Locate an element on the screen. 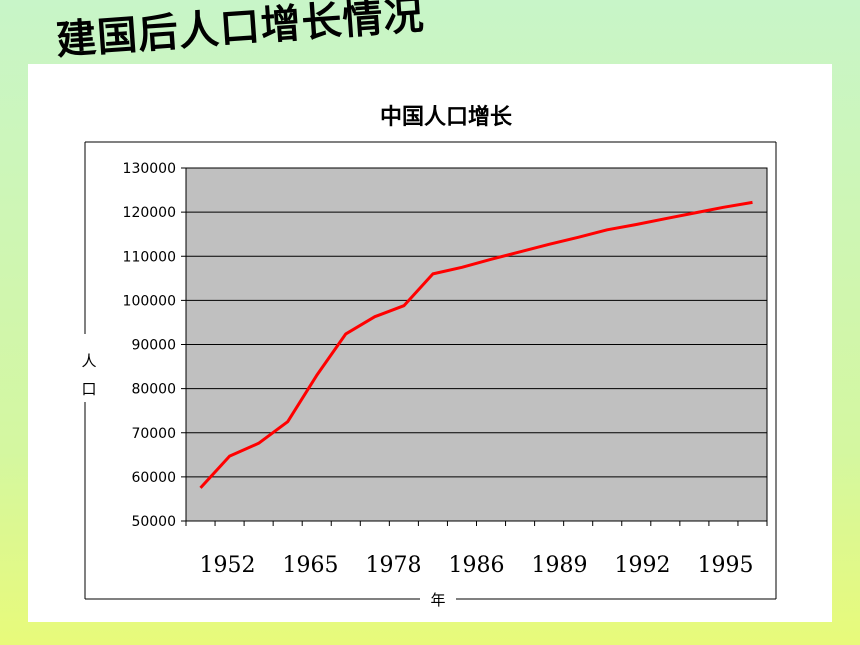 The width and height of the screenshot is (860, 645). x-tick-label: 1986 is located at coordinates (477, 565).